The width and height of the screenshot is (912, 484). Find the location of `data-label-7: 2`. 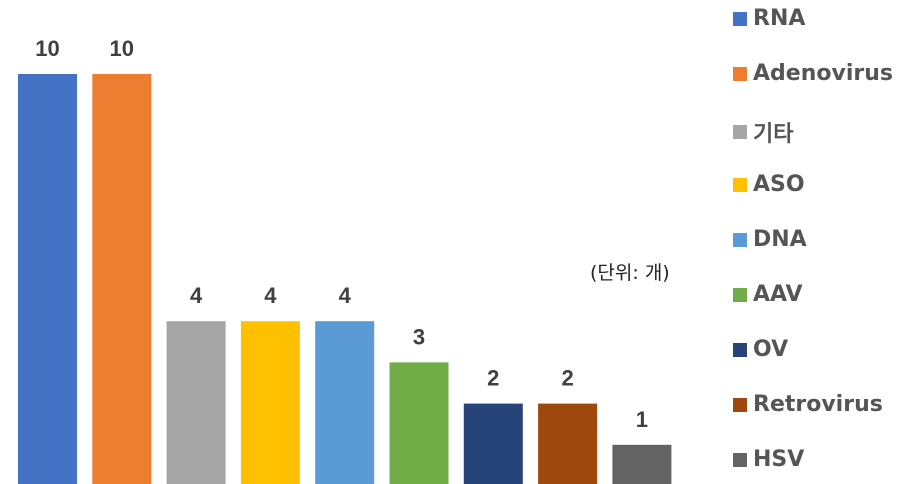

data-label-7: 2 is located at coordinates (567, 378).